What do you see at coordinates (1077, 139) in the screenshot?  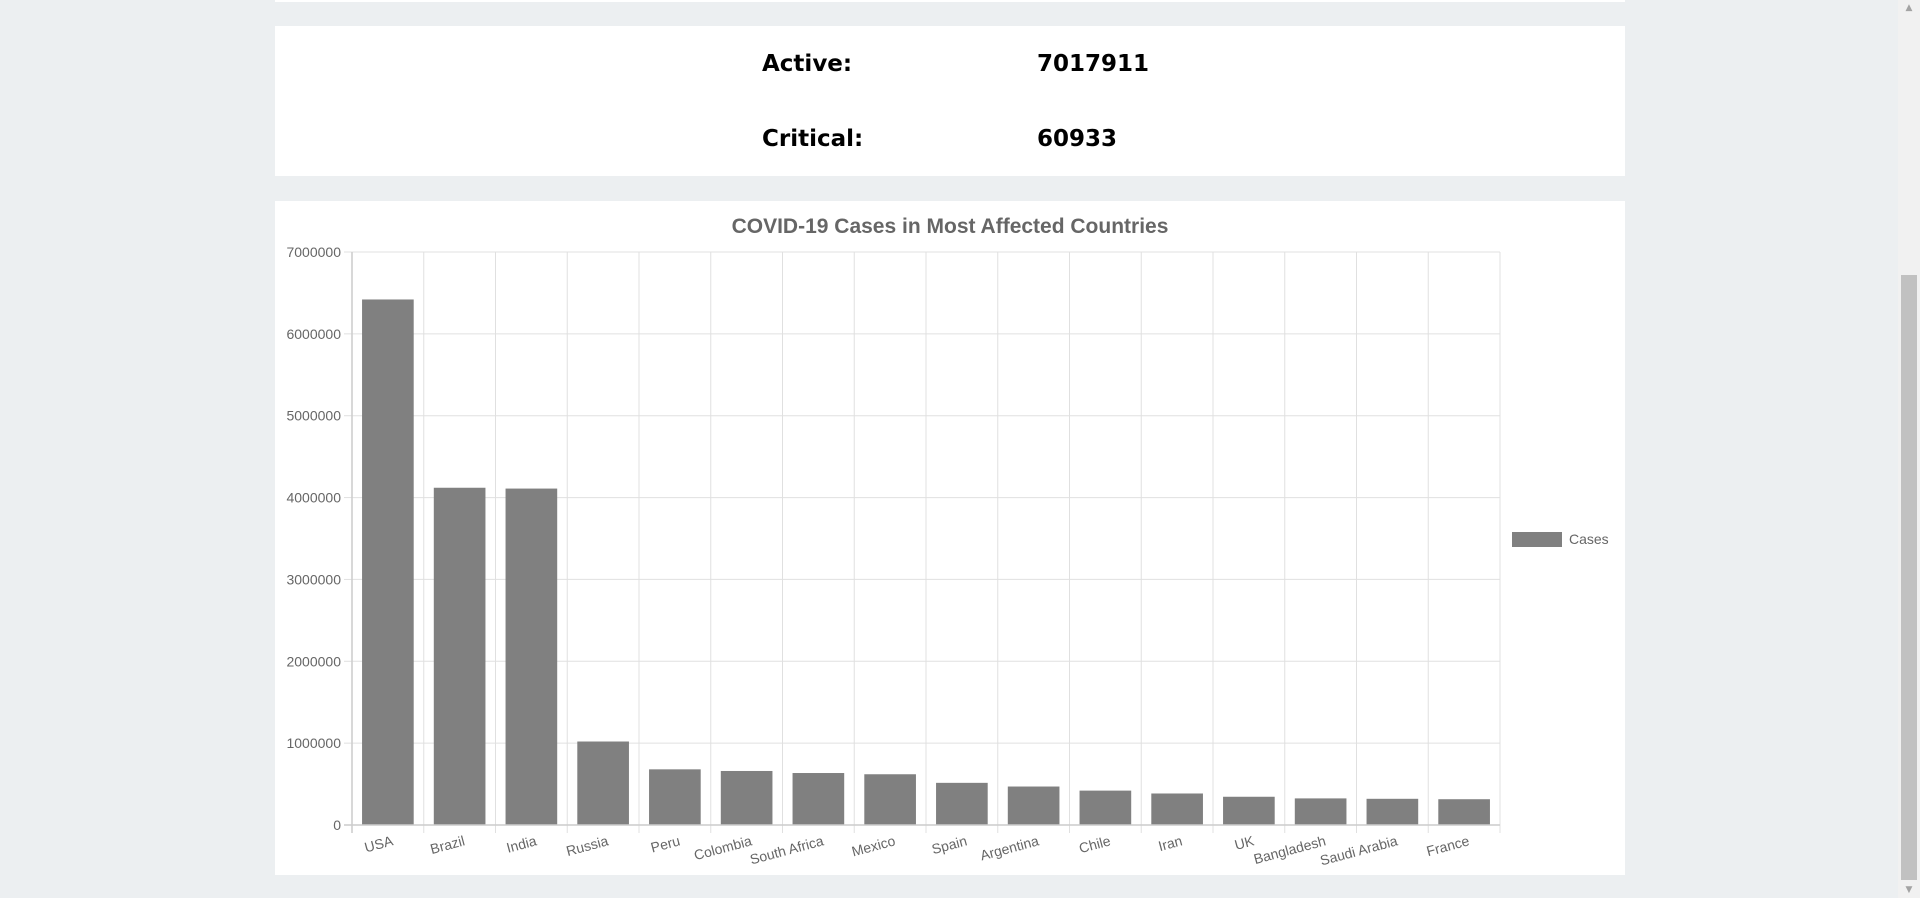 I see `stat-value: 60933` at bounding box center [1077, 139].